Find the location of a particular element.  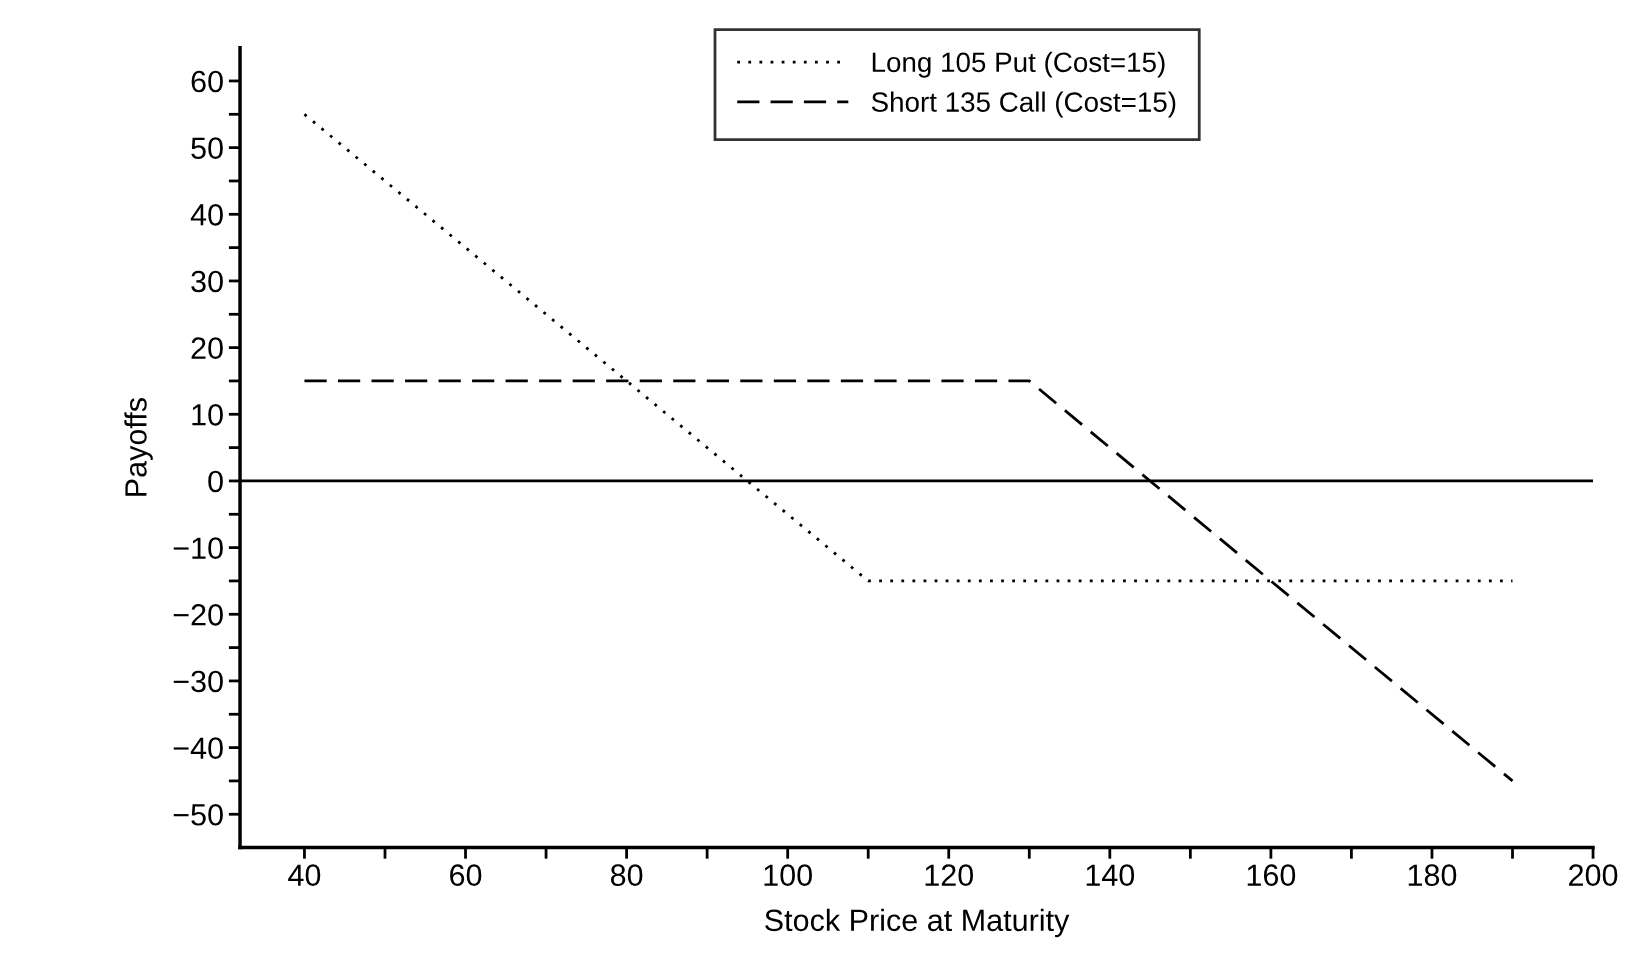

y-tick-label: −40 is located at coordinates (198, 748).